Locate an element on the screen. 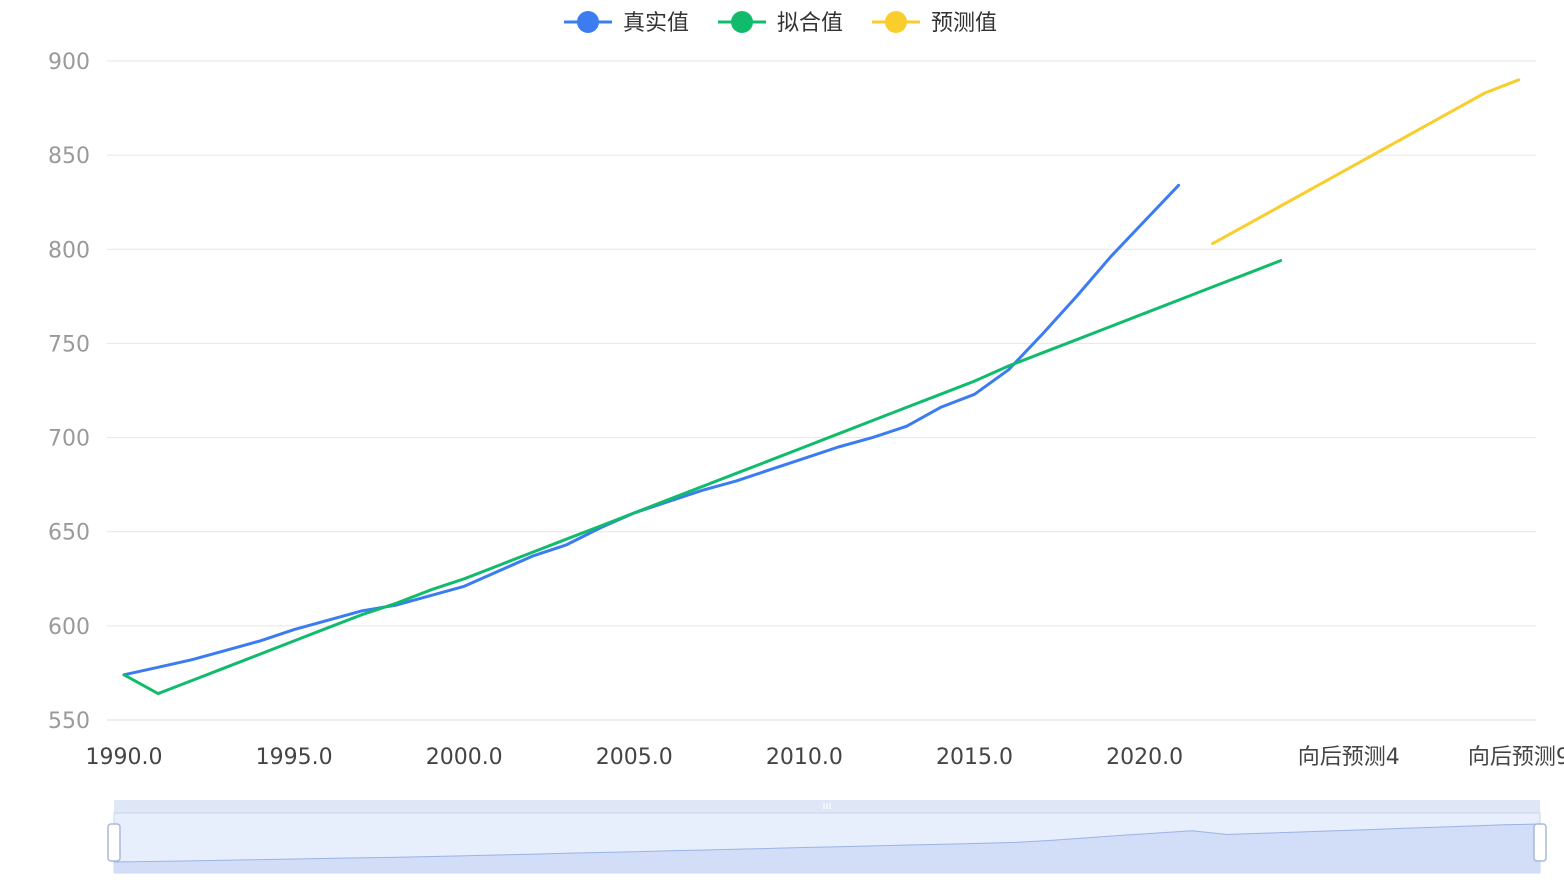 The height and width of the screenshot is (888, 1564). x-tick-label: 向后预测4 is located at coordinates (1349, 757).